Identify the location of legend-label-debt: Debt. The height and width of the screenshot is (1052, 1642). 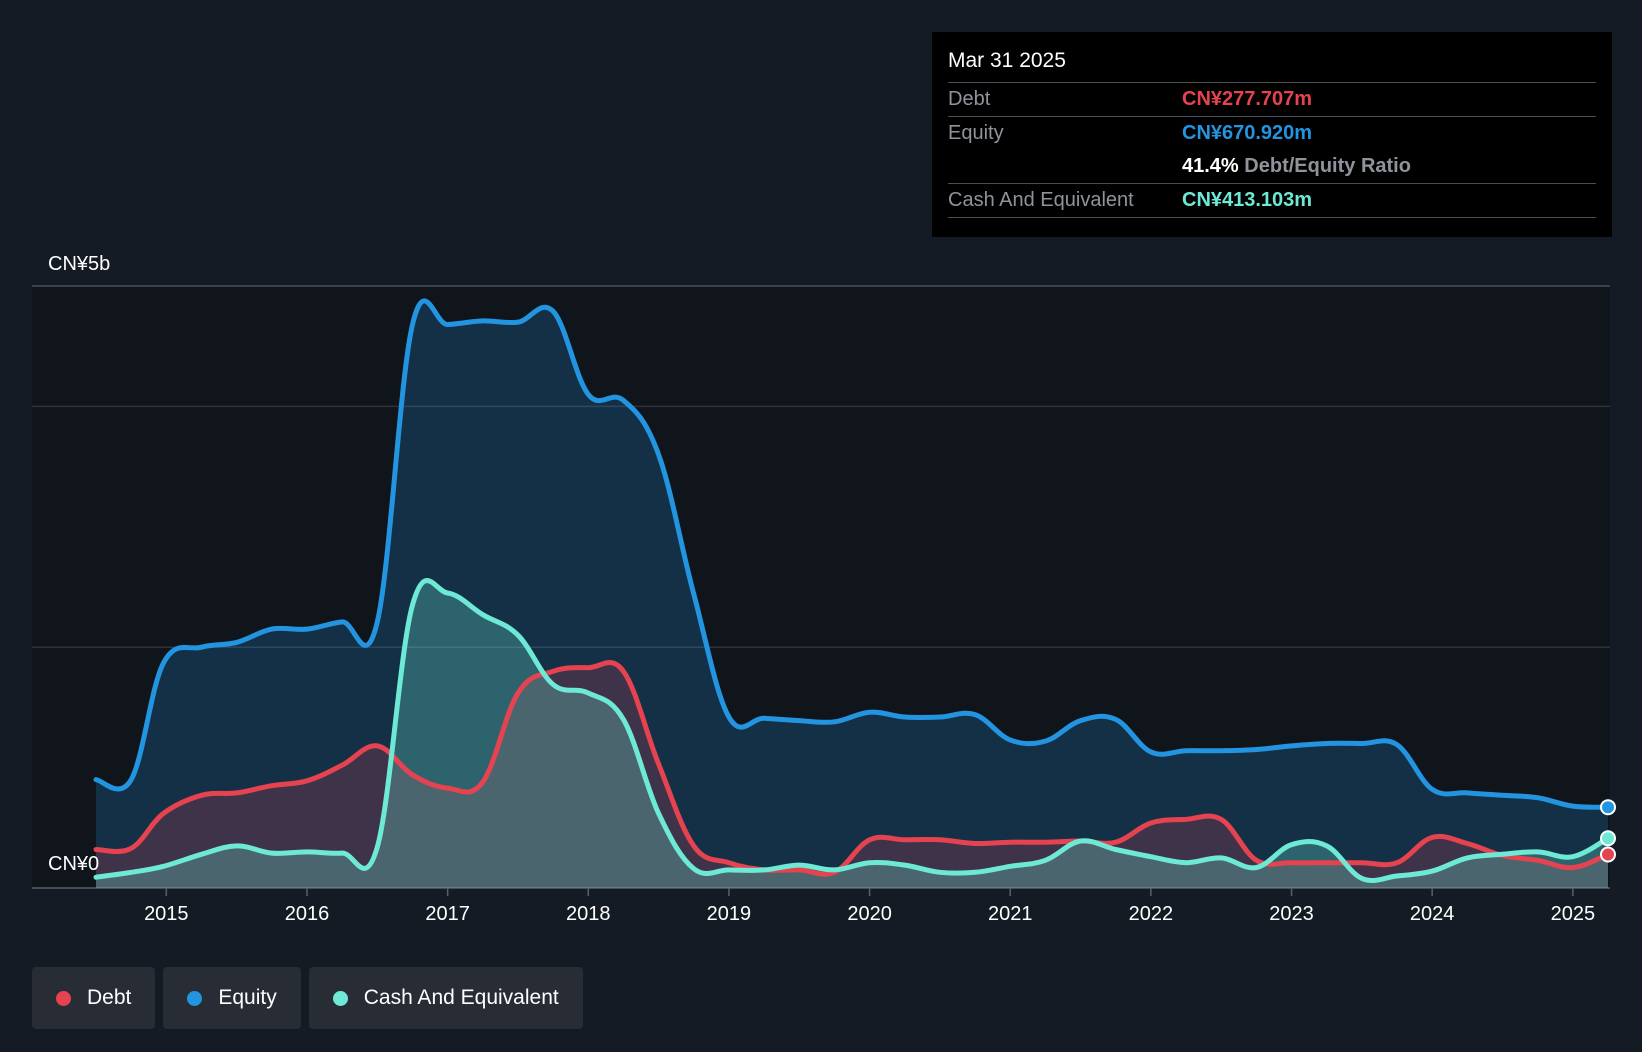
(109, 997).